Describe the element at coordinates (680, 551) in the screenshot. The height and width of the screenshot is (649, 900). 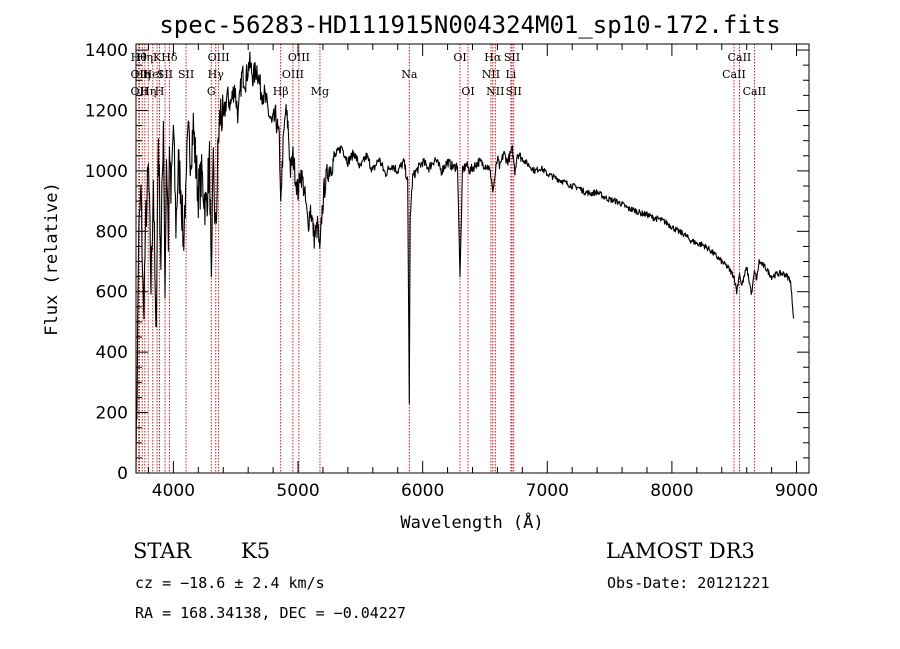
I see `data-release: LAMOST DR3` at that location.